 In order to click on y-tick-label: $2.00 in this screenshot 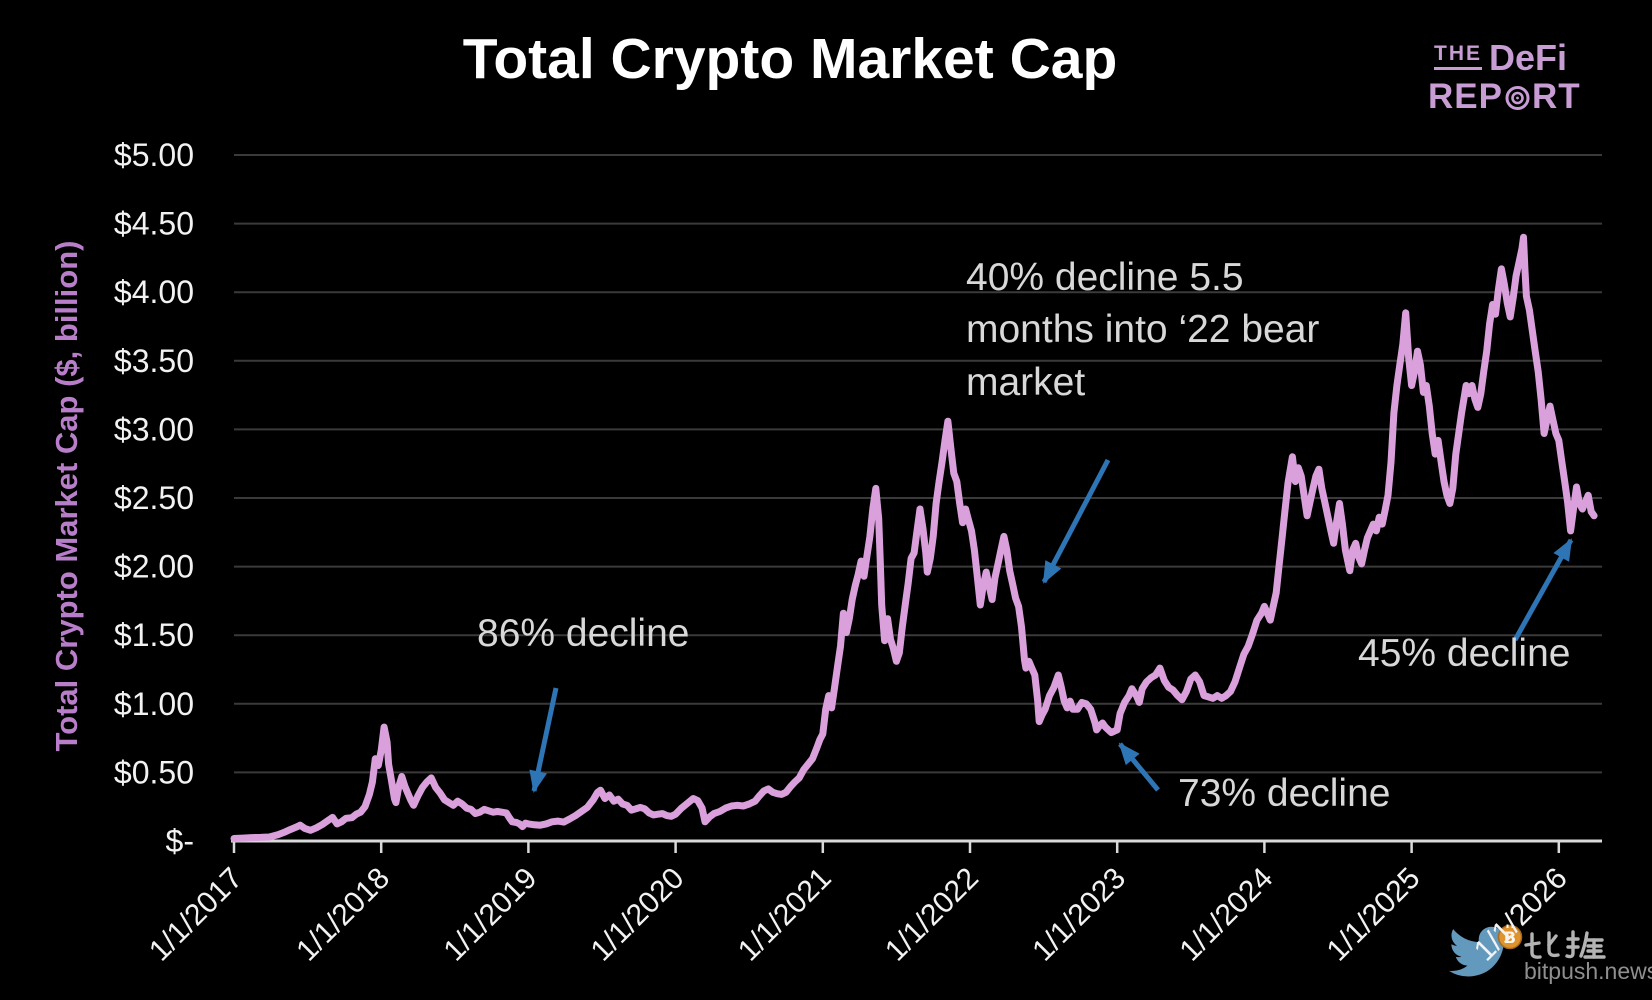, I will do `click(154, 567)`.